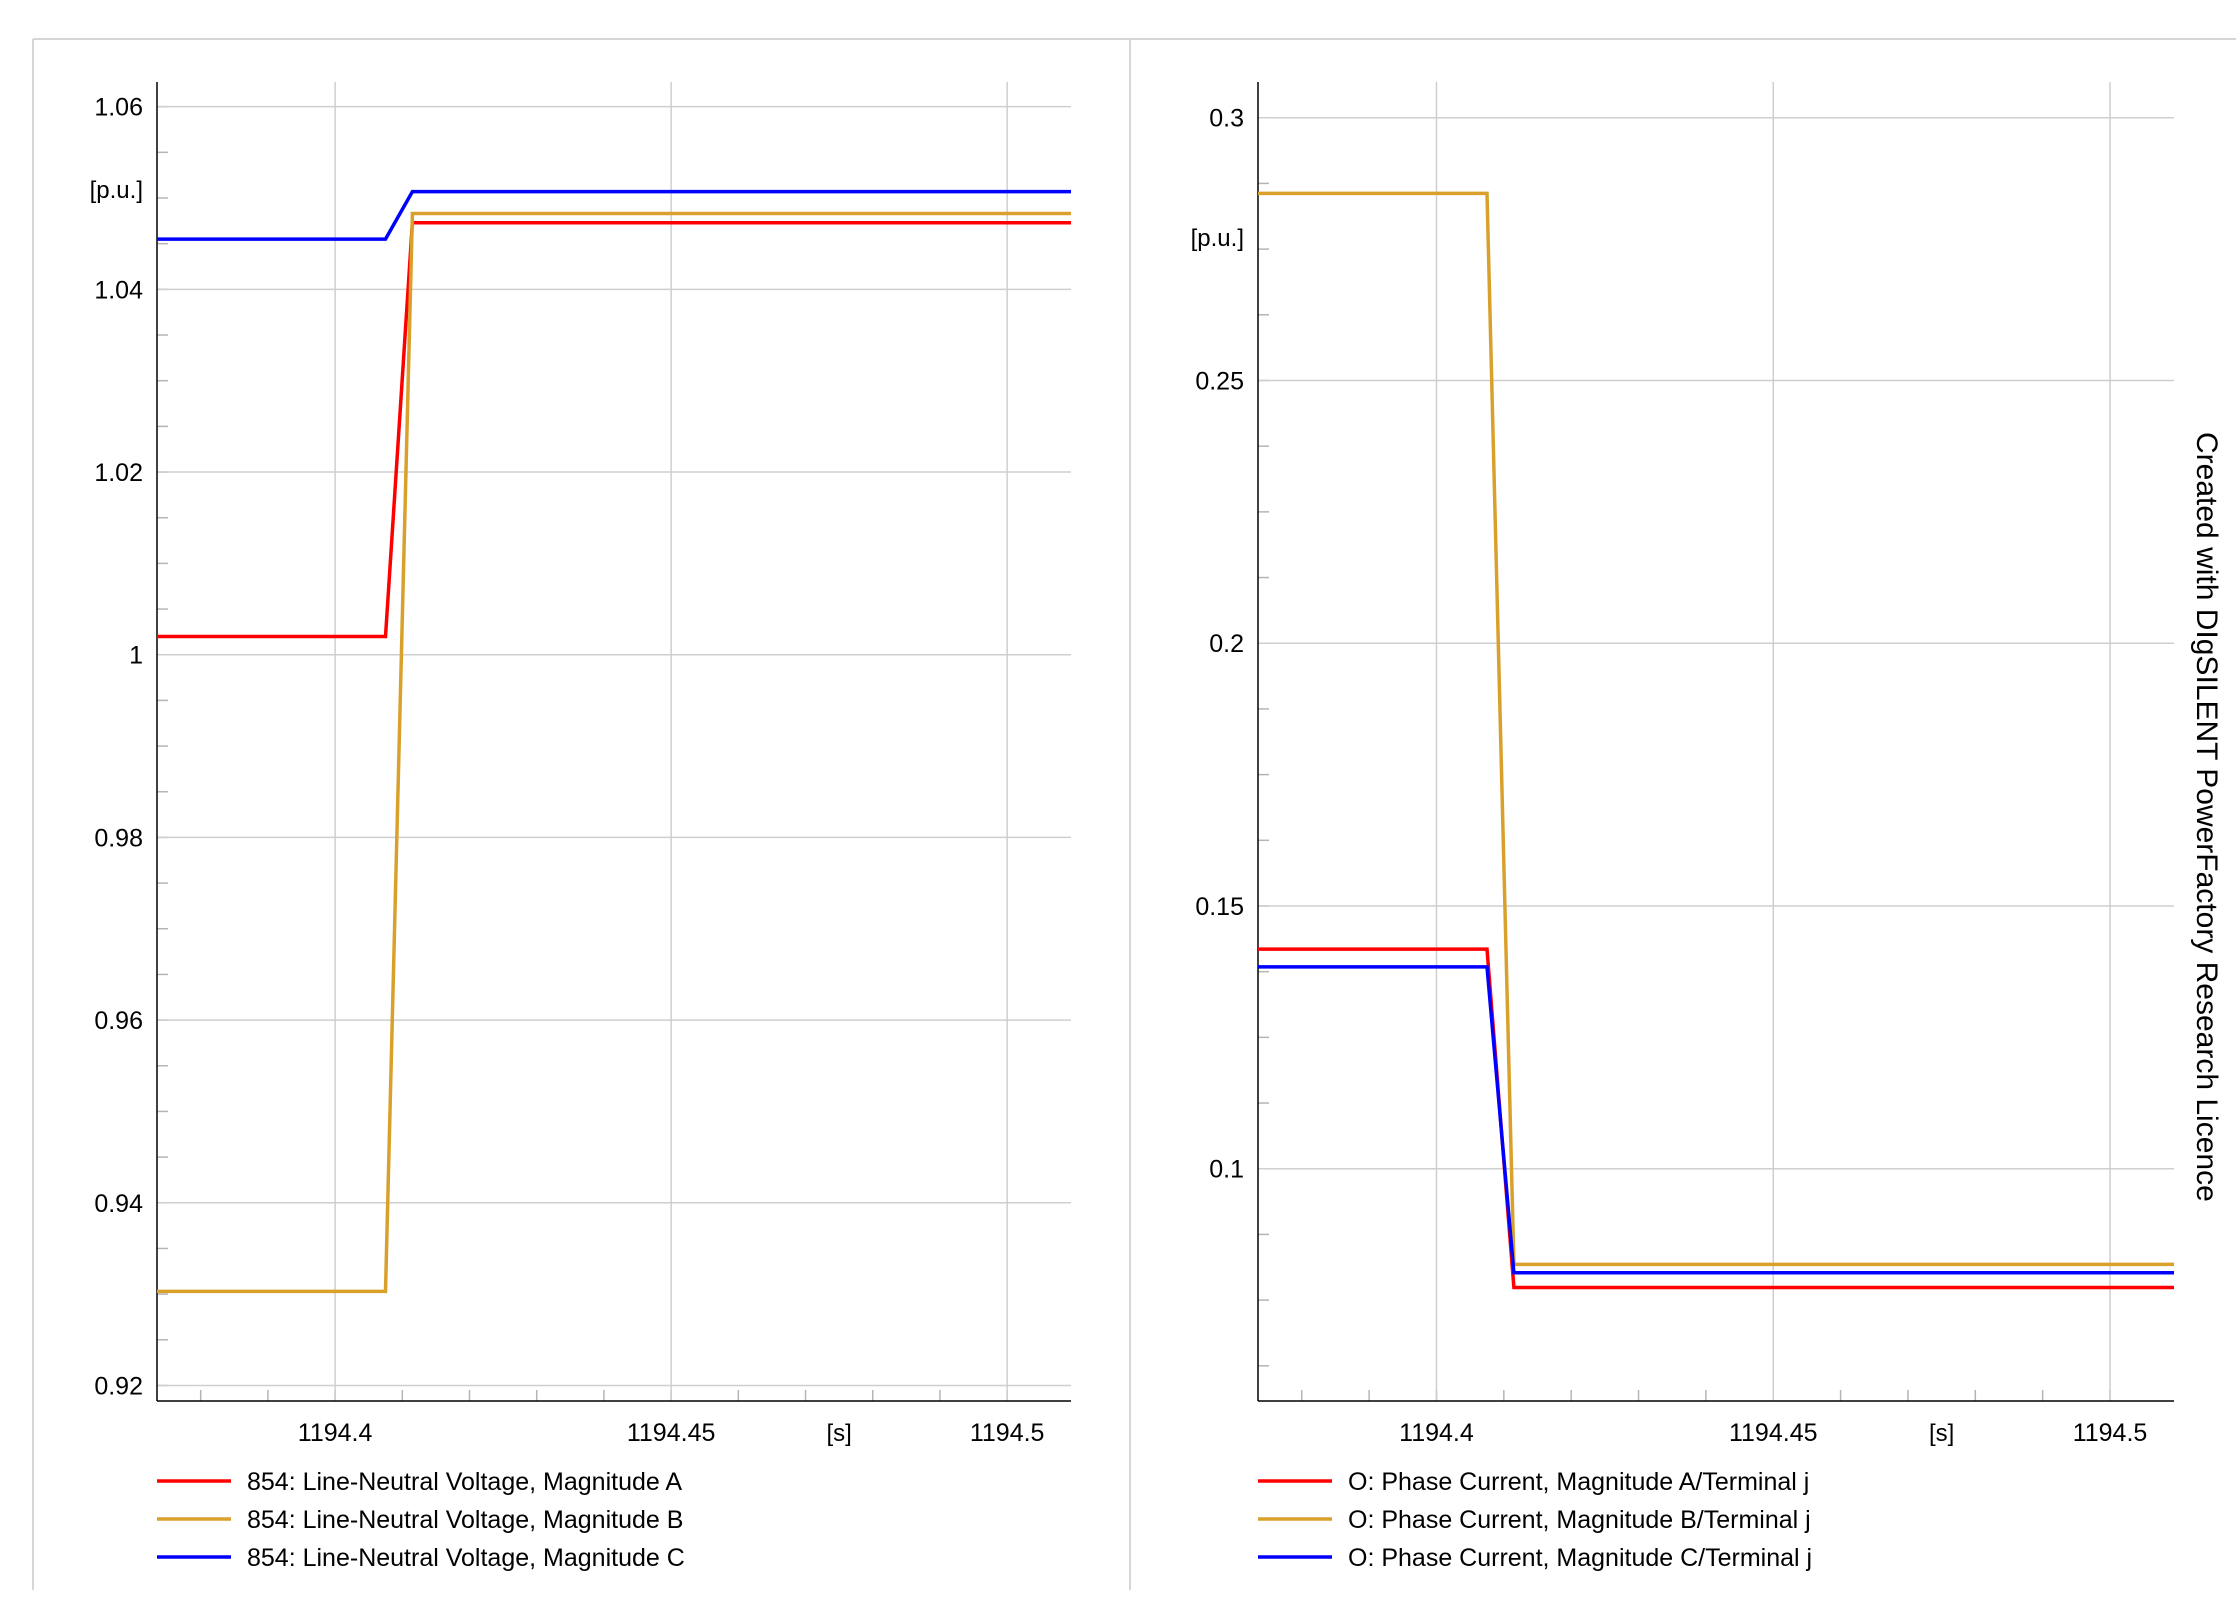 The image size is (2236, 1616). What do you see at coordinates (466, 1558) in the screenshot?
I see `legend-label-3: 854: Line-Neutral Voltage, Magnitude C` at bounding box center [466, 1558].